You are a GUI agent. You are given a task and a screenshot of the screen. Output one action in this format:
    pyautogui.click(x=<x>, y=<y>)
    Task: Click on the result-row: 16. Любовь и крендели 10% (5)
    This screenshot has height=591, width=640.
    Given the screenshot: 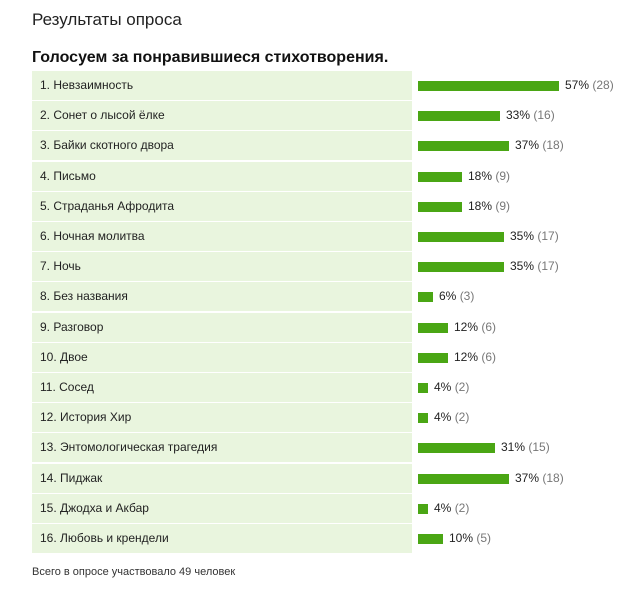 What is the action you would take?
    pyautogui.click(x=327, y=538)
    